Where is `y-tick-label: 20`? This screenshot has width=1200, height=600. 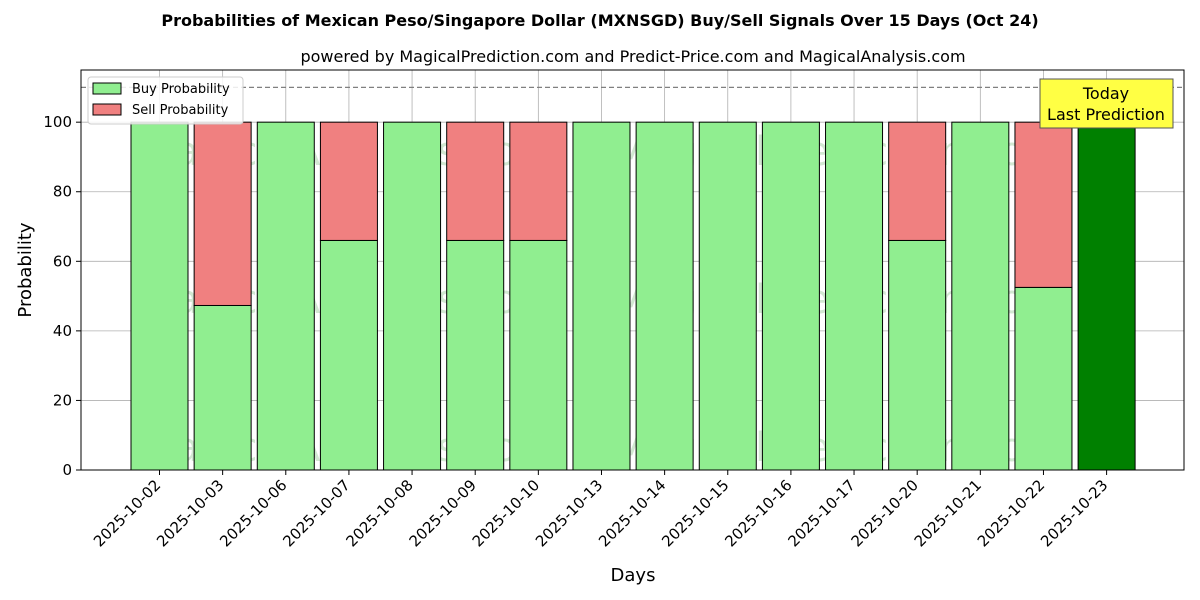 y-tick-label: 20 is located at coordinates (62, 400).